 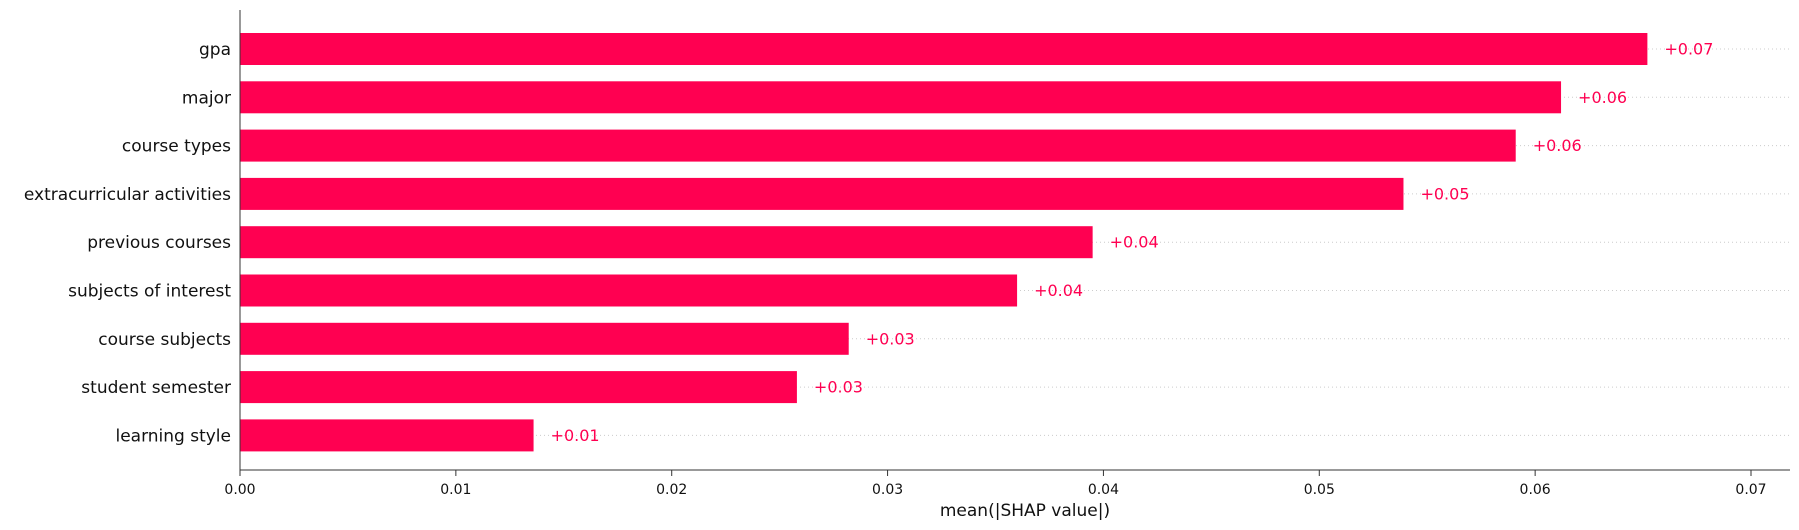 I want to click on x-tick-label: 0.04, so click(x=1103, y=490).